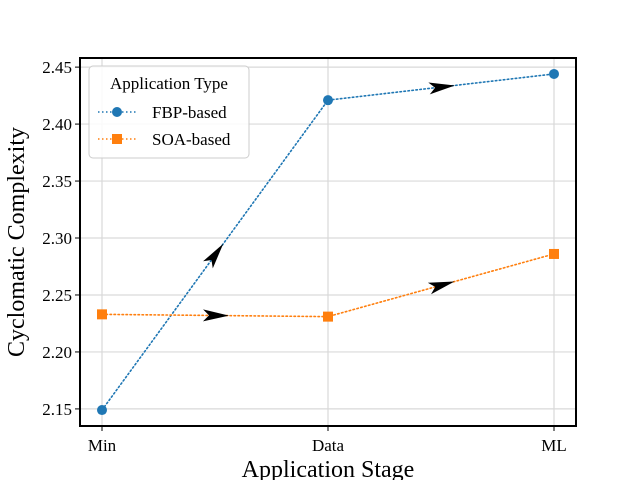 This screenshot has height=480, width=640. I want to click on legend-marker-soa, so click(117, 139).